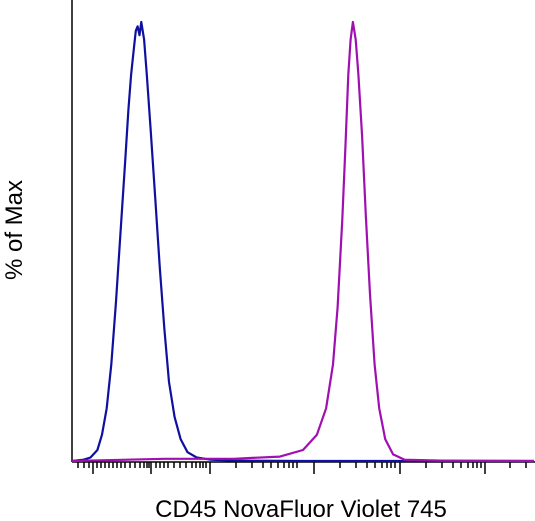 The height and width of the screenshot is (521, 535). What do you see at coordinates (302, 468) in the screenshot?
I see `x-axis-ticks` at bounding box center [302, 468].